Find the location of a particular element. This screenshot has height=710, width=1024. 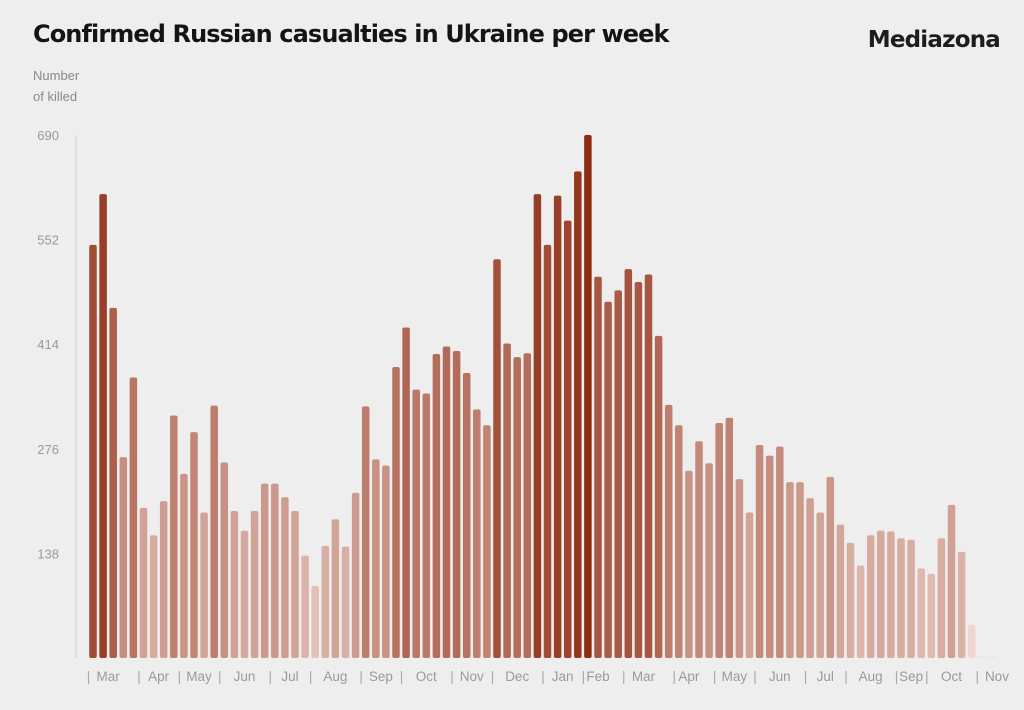

y-tick-label: 138 is located at coordinates (48, 553).